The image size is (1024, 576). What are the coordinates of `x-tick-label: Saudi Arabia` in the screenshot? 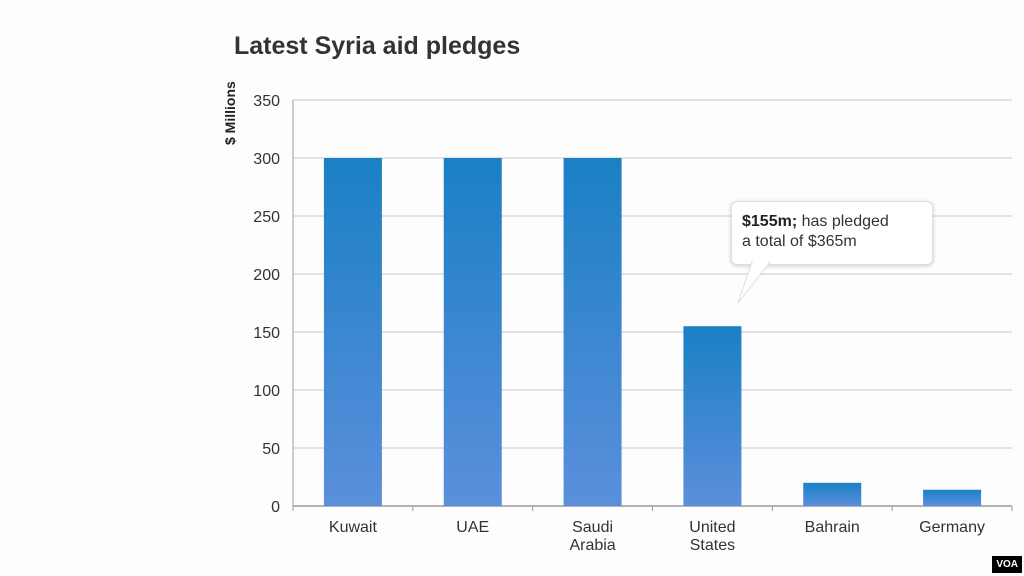 It's located at (592, 536).